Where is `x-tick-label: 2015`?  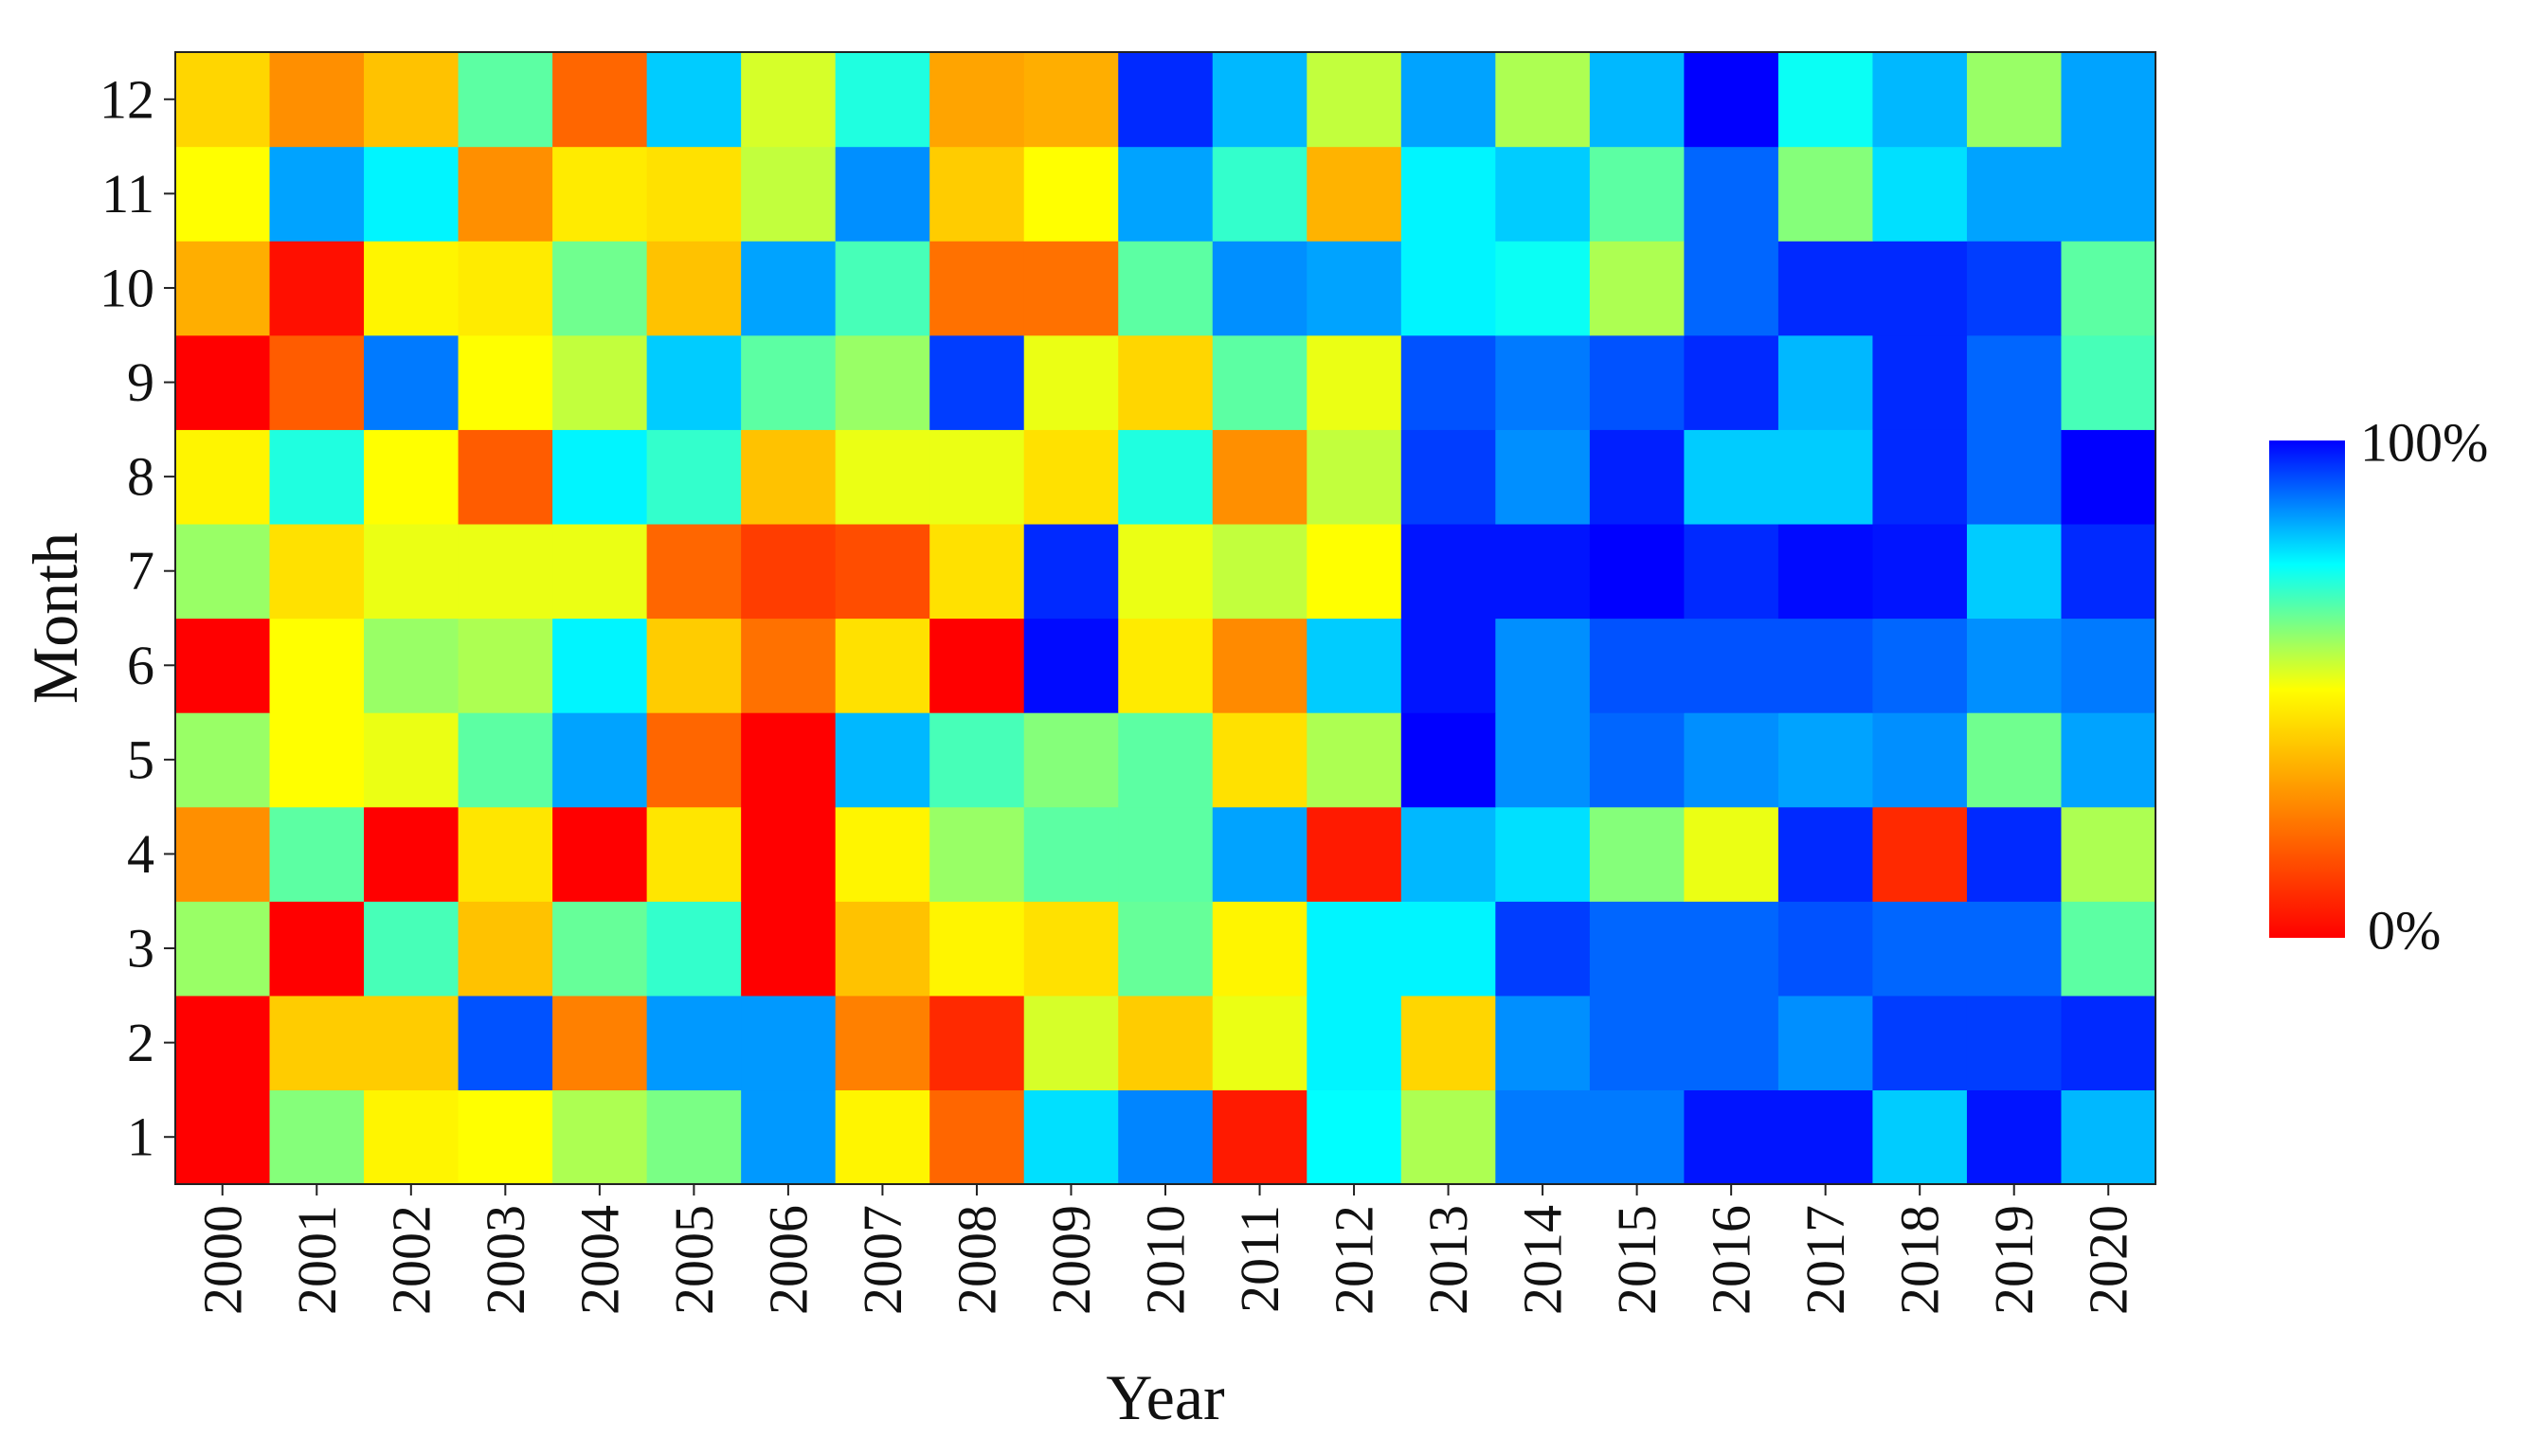
x-tick-label: 2015 is located at coordinates (1637, 1260).